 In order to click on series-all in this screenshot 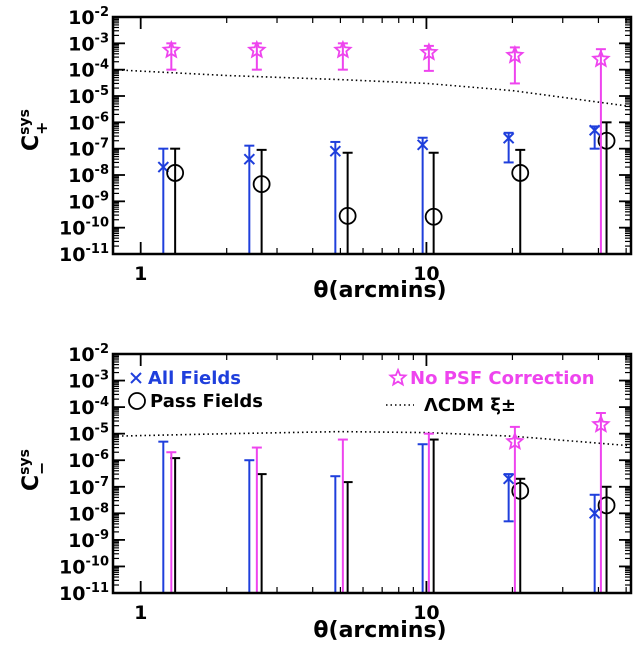, I will do `click(379, 189)`.